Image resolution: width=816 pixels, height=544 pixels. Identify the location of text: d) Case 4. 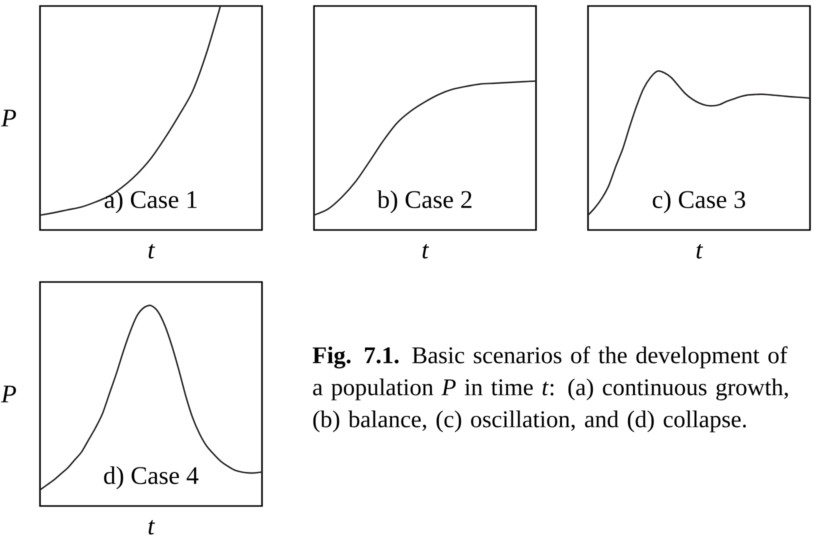
(151, 478).